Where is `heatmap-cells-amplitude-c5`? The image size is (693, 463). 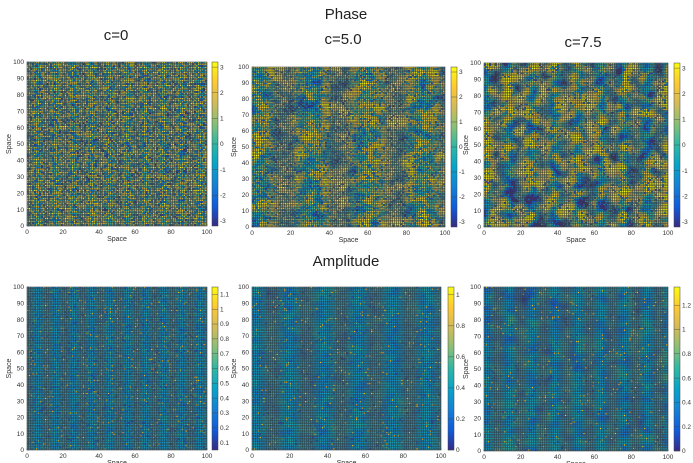 heatmap-cells-amplitude-c5 is located at coordinates (346, 368).